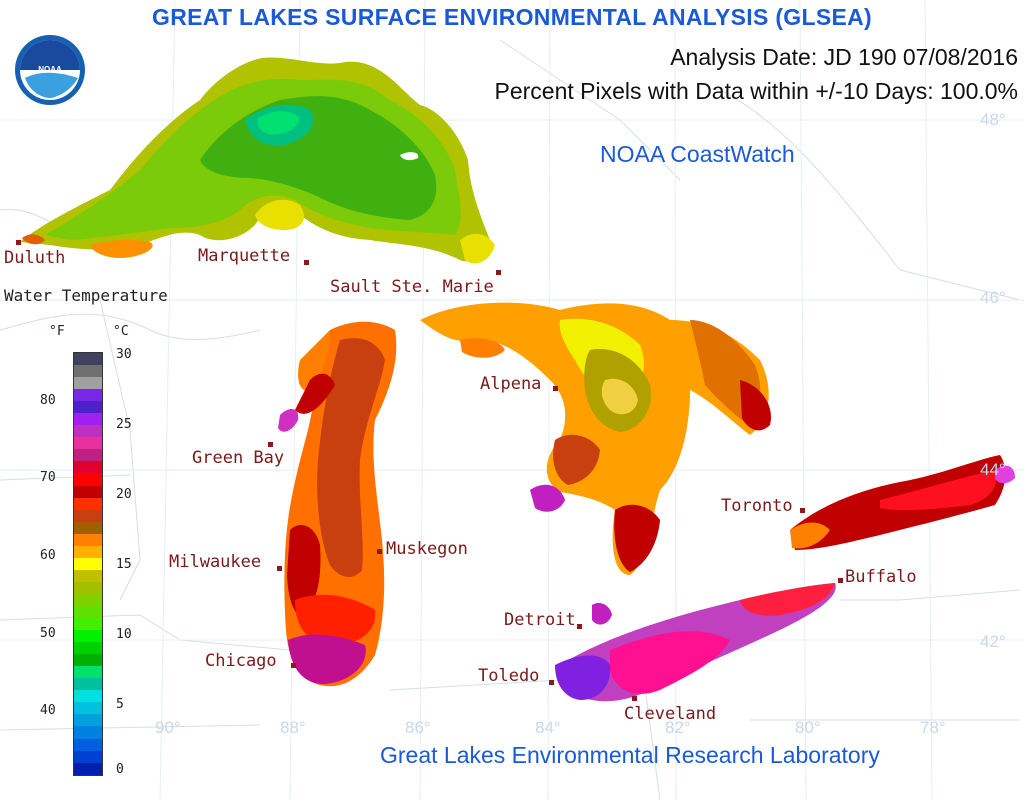  Describe the element at coordinates (993, 119) in the screenshot. I see `lat-label: 48°` at that location.